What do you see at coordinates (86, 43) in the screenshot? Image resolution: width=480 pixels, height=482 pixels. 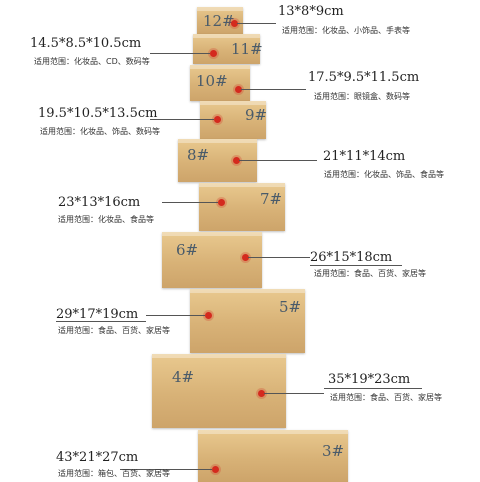 I see `box-11-dimensions: 14.5*8.5*10.5cm` at bounding box center [86, 43].